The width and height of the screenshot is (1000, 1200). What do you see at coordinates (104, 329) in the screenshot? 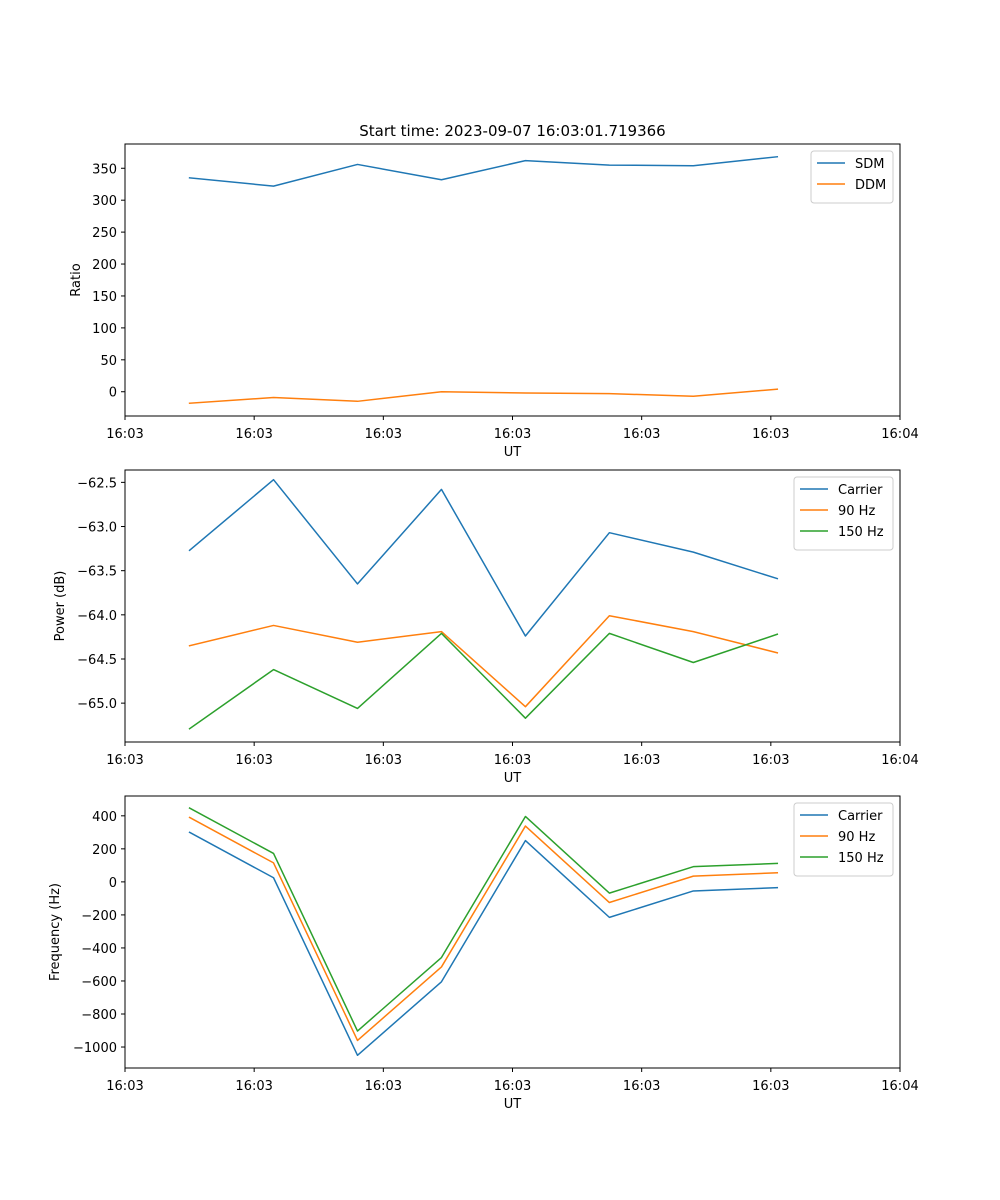
I see `y-tick-label: 100` at bounding box center [104, 329].